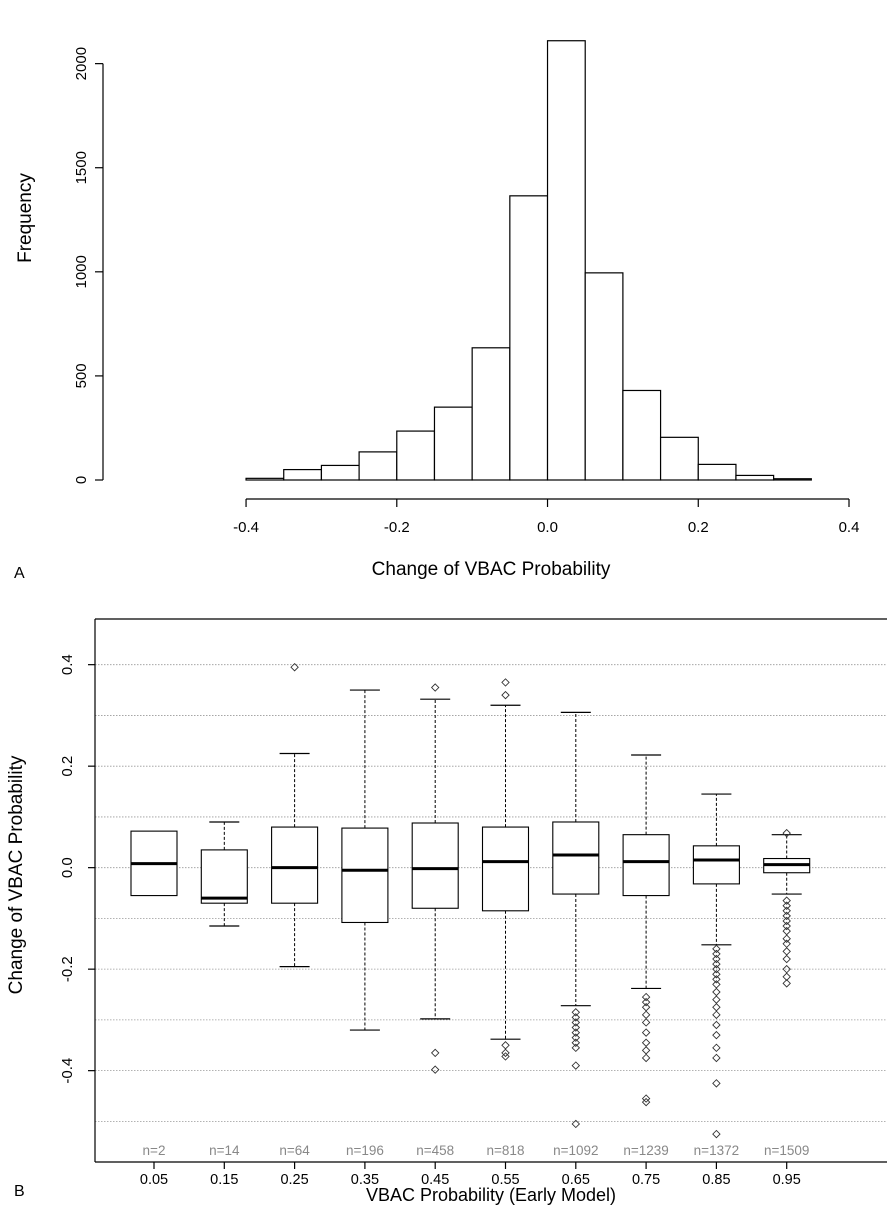  I want to click on count-label: n=1509, so click(786, 1150).